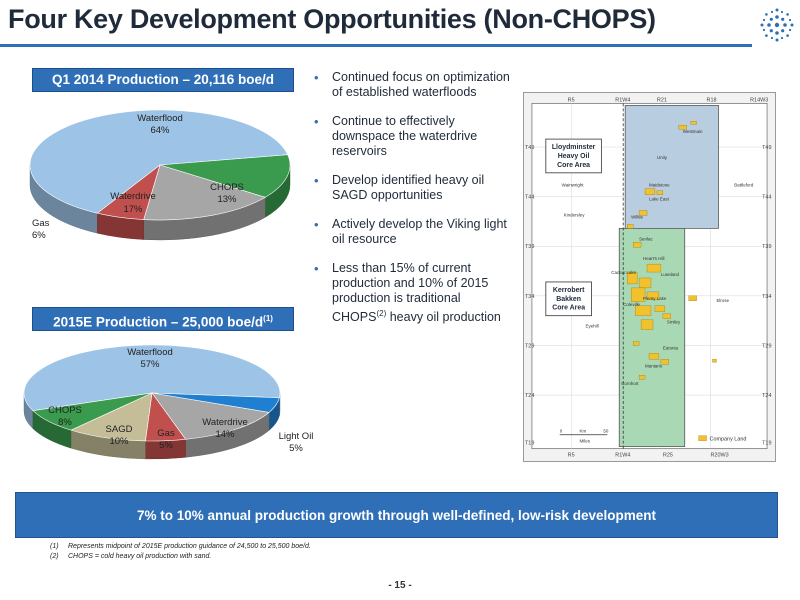  Describe the element at coordinates (571, 456) in the screenshot. I see `map-bottom-range: R5` at that location.